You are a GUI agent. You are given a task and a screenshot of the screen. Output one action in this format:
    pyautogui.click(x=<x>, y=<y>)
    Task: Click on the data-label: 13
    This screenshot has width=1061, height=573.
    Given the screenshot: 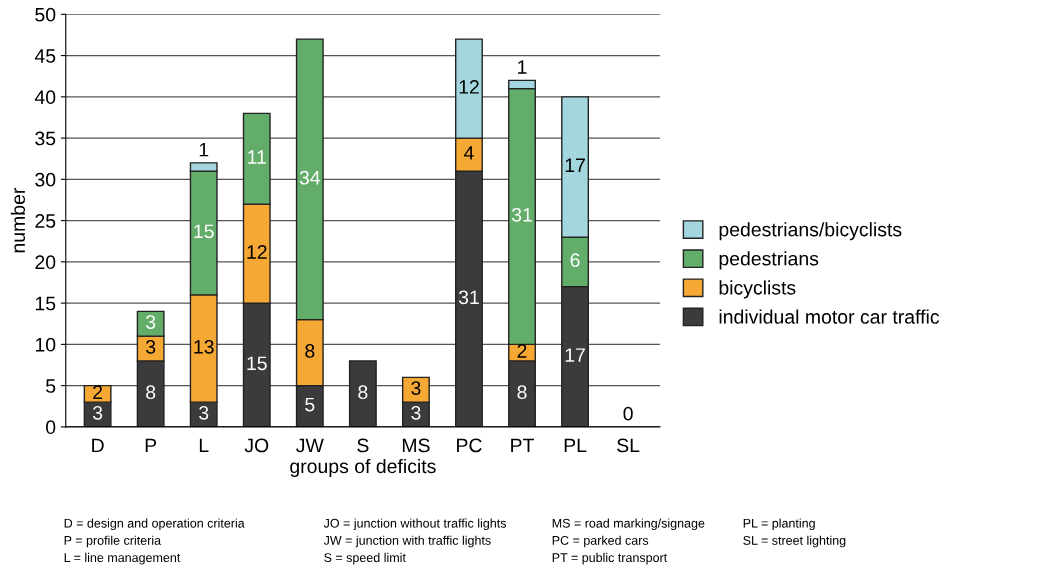 What is the action you would take?
    pyautogui.click(x=204, y=346)
    